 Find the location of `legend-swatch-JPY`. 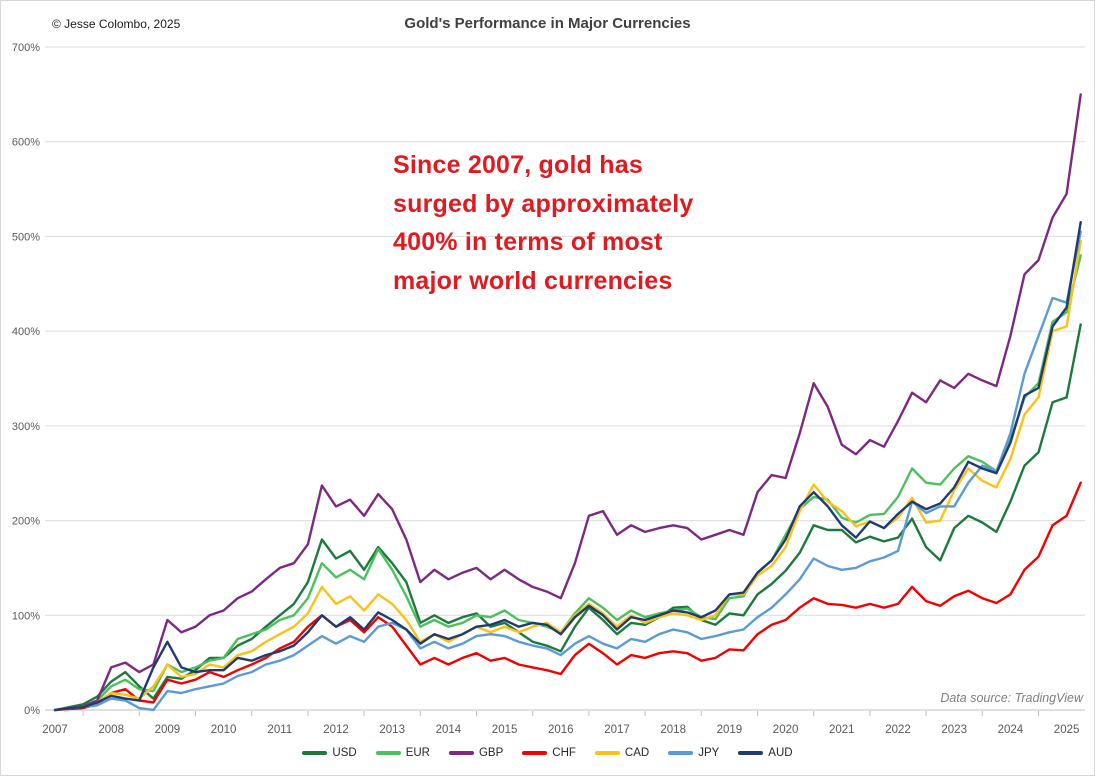

legend-swatch-JPY is located at coordinates (681, 753).